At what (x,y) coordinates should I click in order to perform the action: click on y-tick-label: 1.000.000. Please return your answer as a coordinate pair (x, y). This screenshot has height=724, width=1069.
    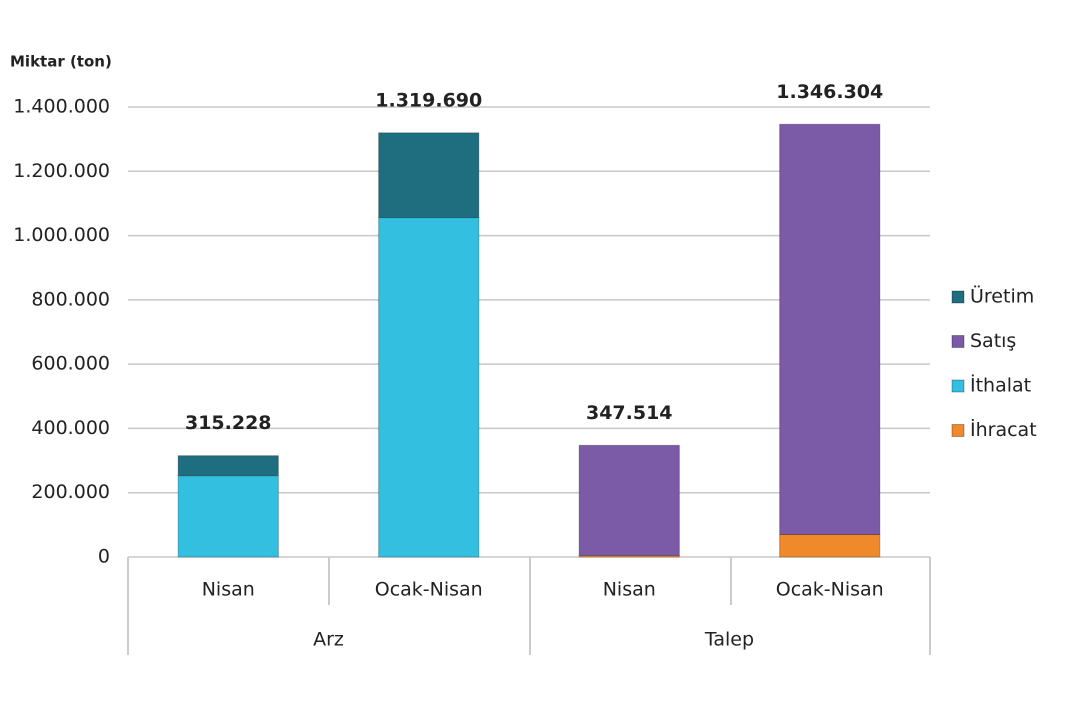
    Looking at the image, I should click on (61, 235).